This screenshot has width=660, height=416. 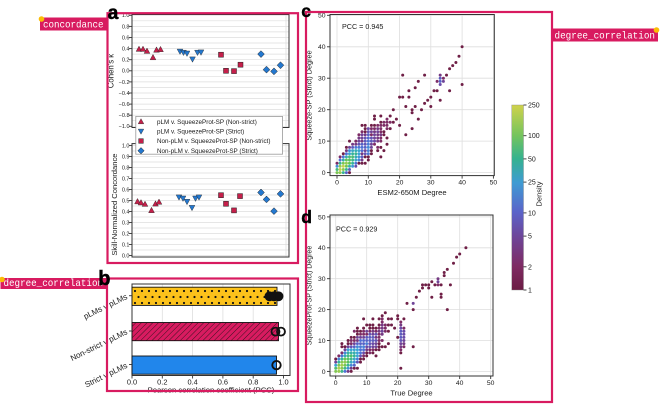 What do you see at coordinates (73, 26) in the screenshot?
I see `svg-text: concordance` at bounding box center [73, 26].